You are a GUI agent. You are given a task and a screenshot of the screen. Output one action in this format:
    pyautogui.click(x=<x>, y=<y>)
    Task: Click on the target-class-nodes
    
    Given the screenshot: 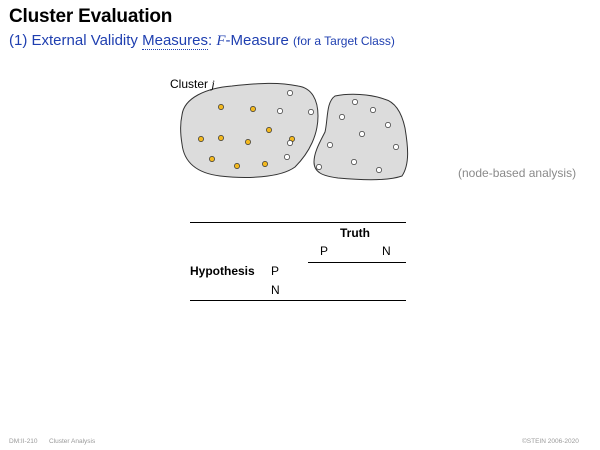 What is the action you would take?
    pyautogui.click(x=246, y=136)
    